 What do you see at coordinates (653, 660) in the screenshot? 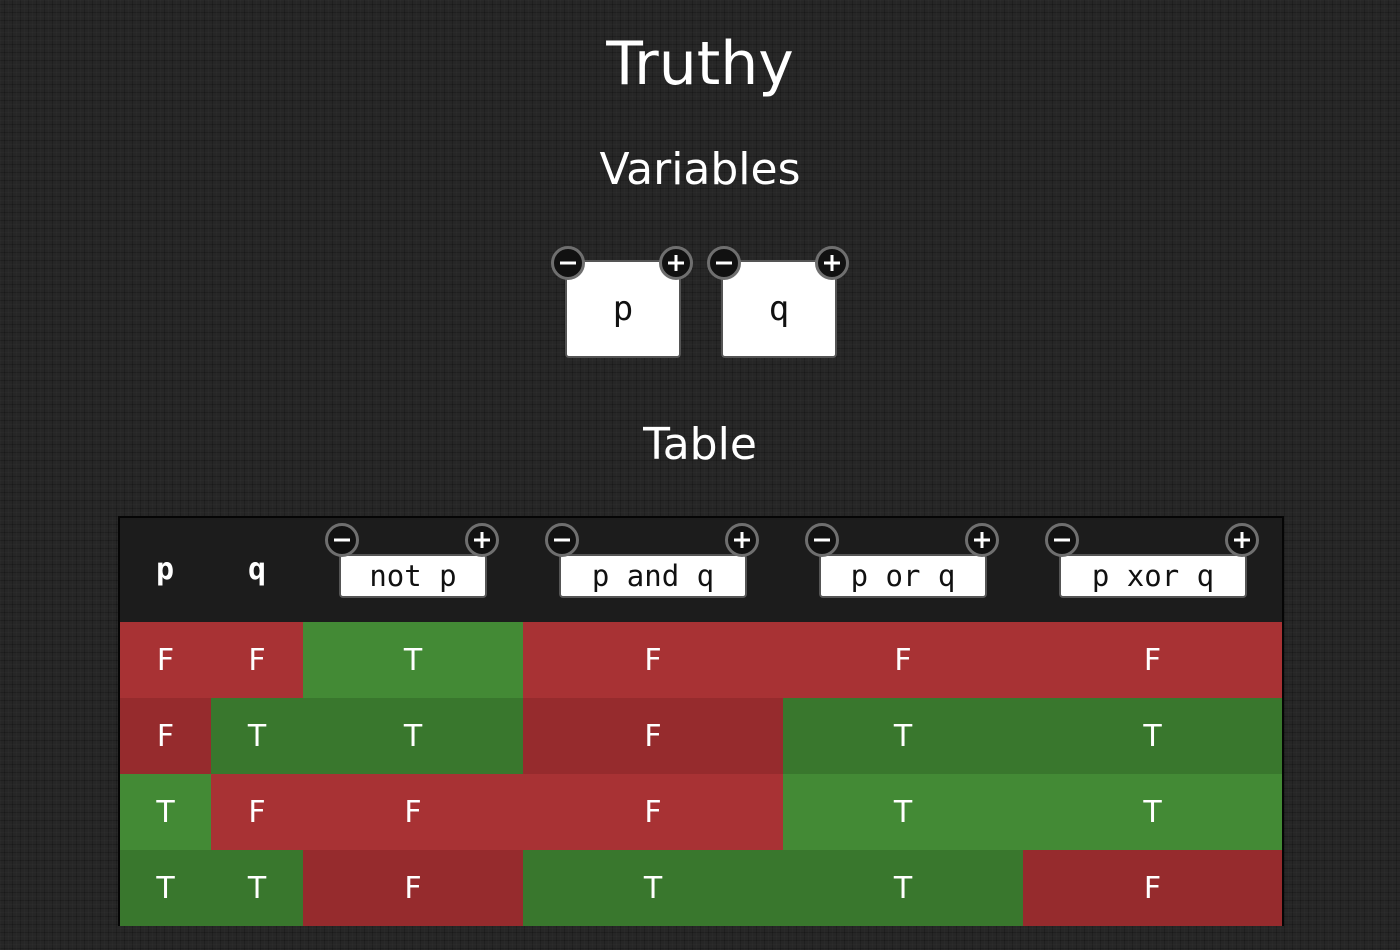
I see `cell-r0-c3: F` at bounding box center [653, 660].